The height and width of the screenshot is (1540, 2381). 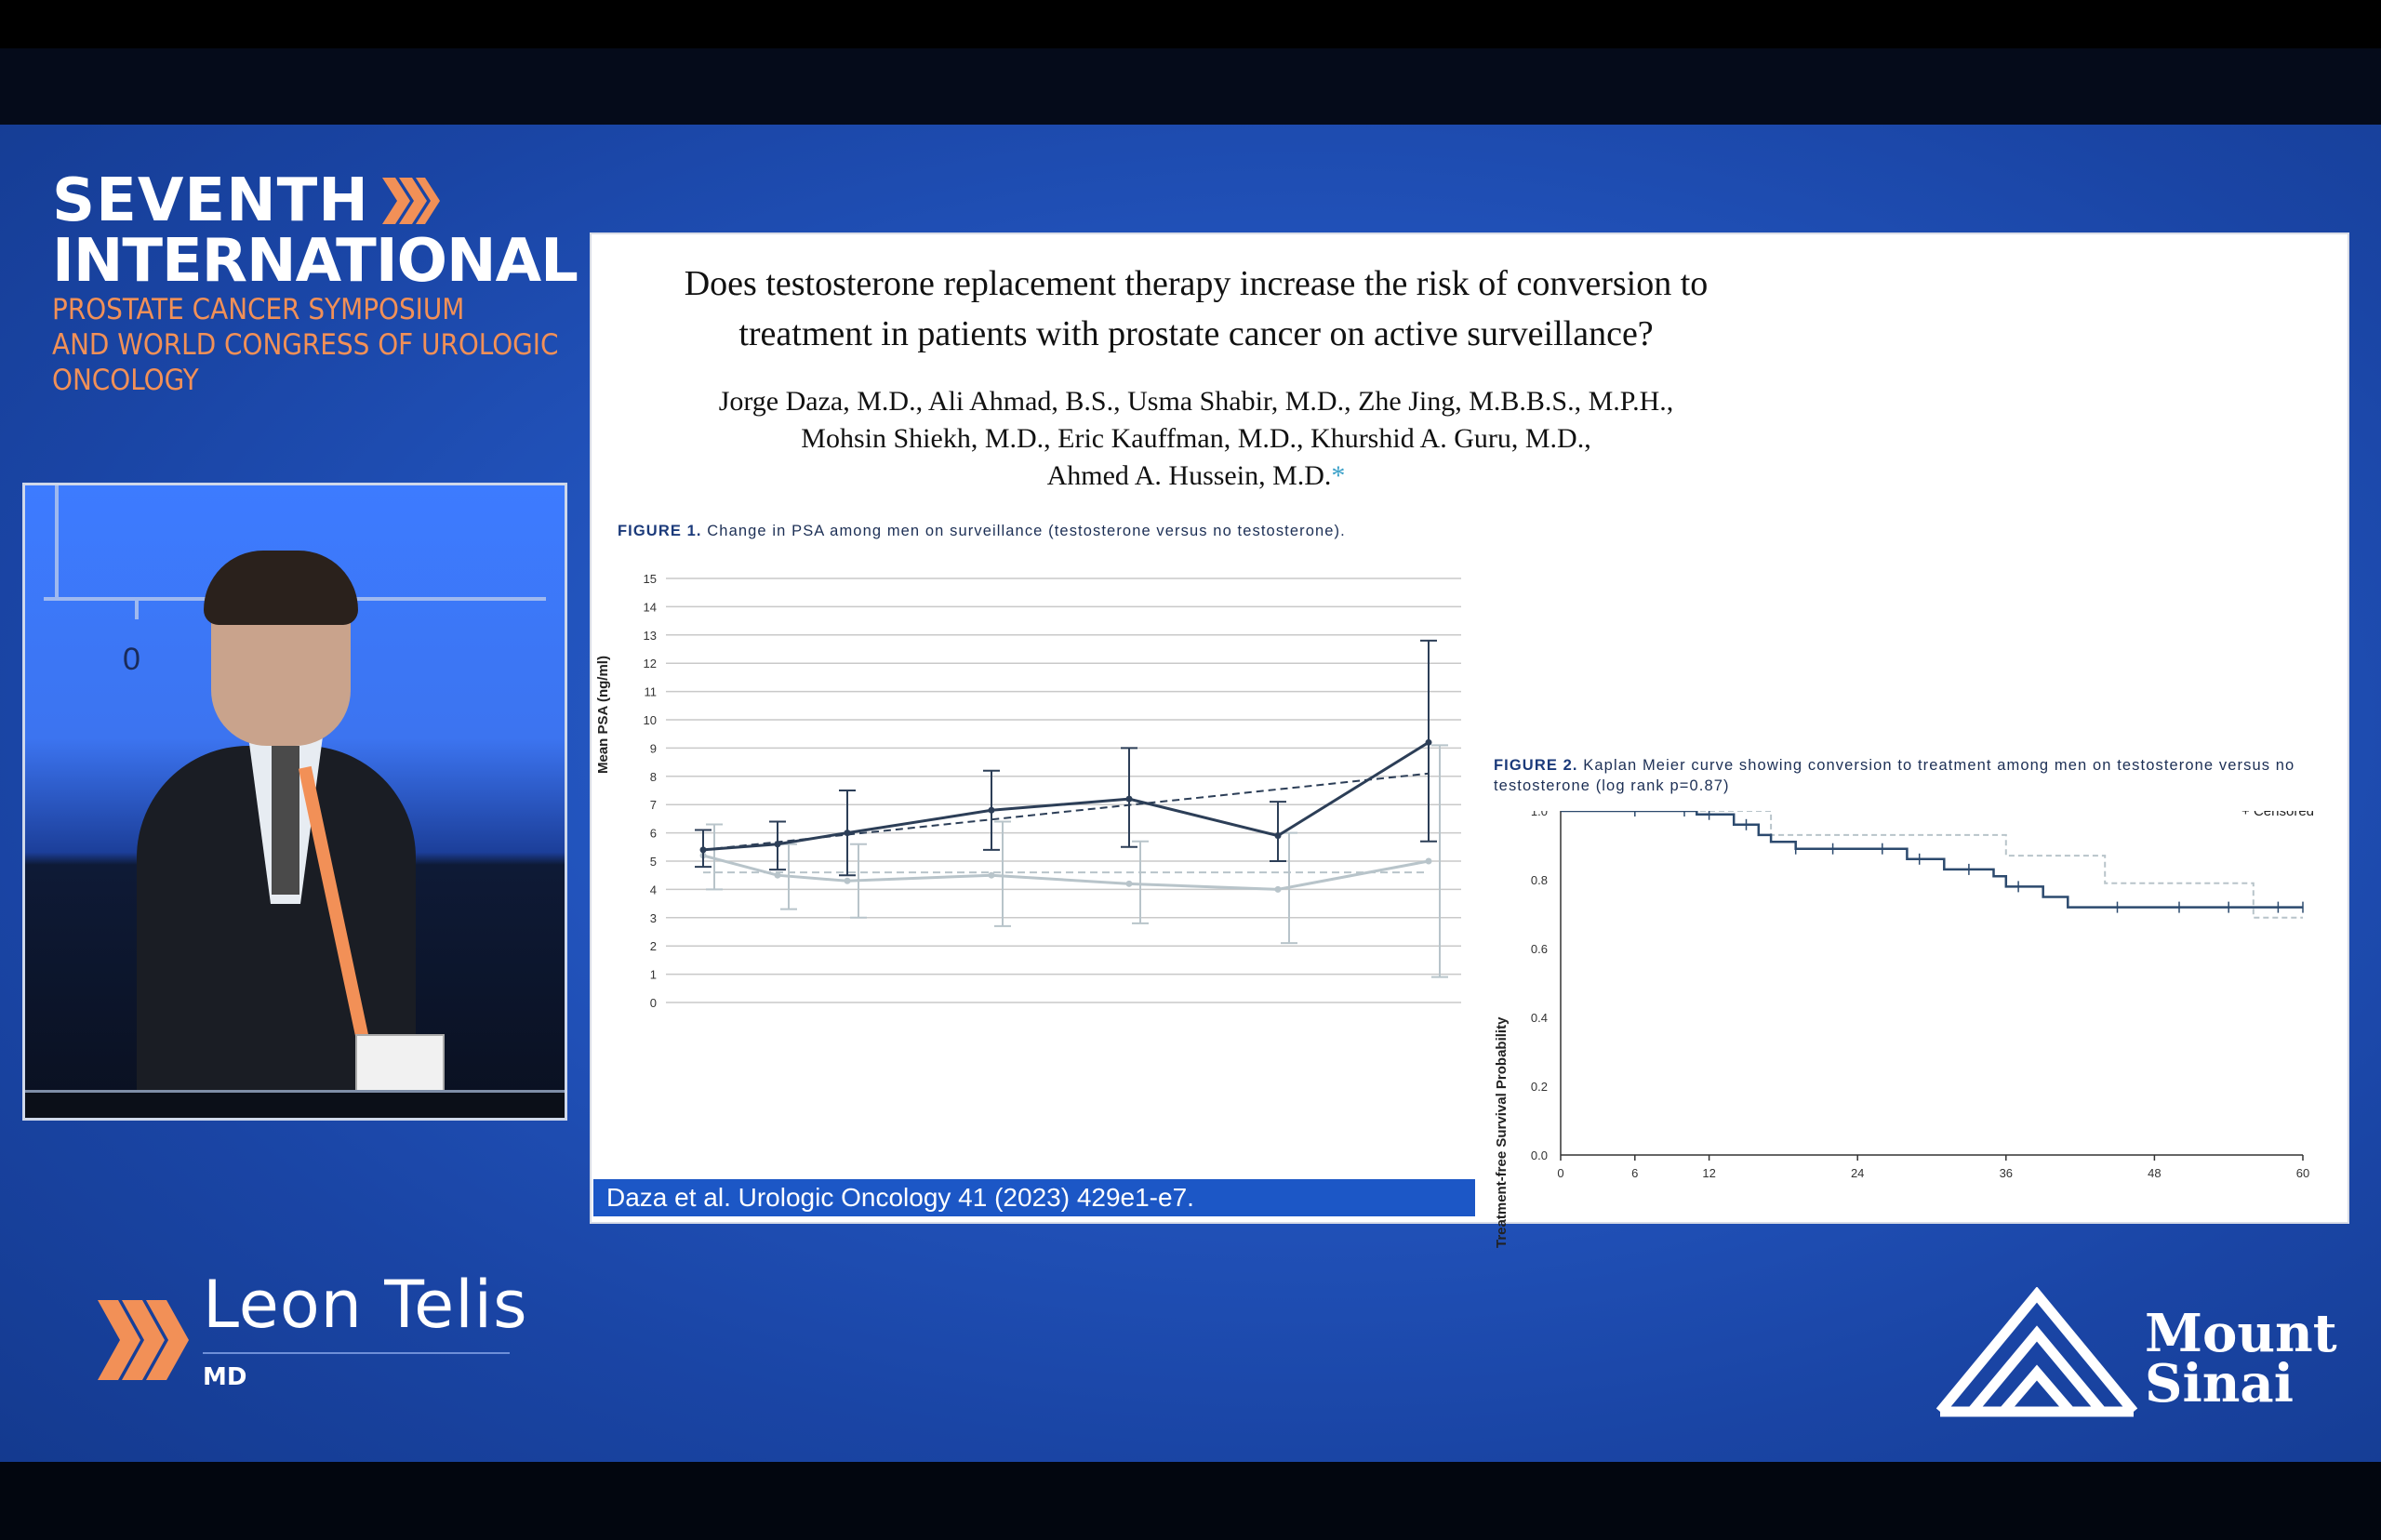 I want to click on letterbox-top, so click(x=1190, y=24).